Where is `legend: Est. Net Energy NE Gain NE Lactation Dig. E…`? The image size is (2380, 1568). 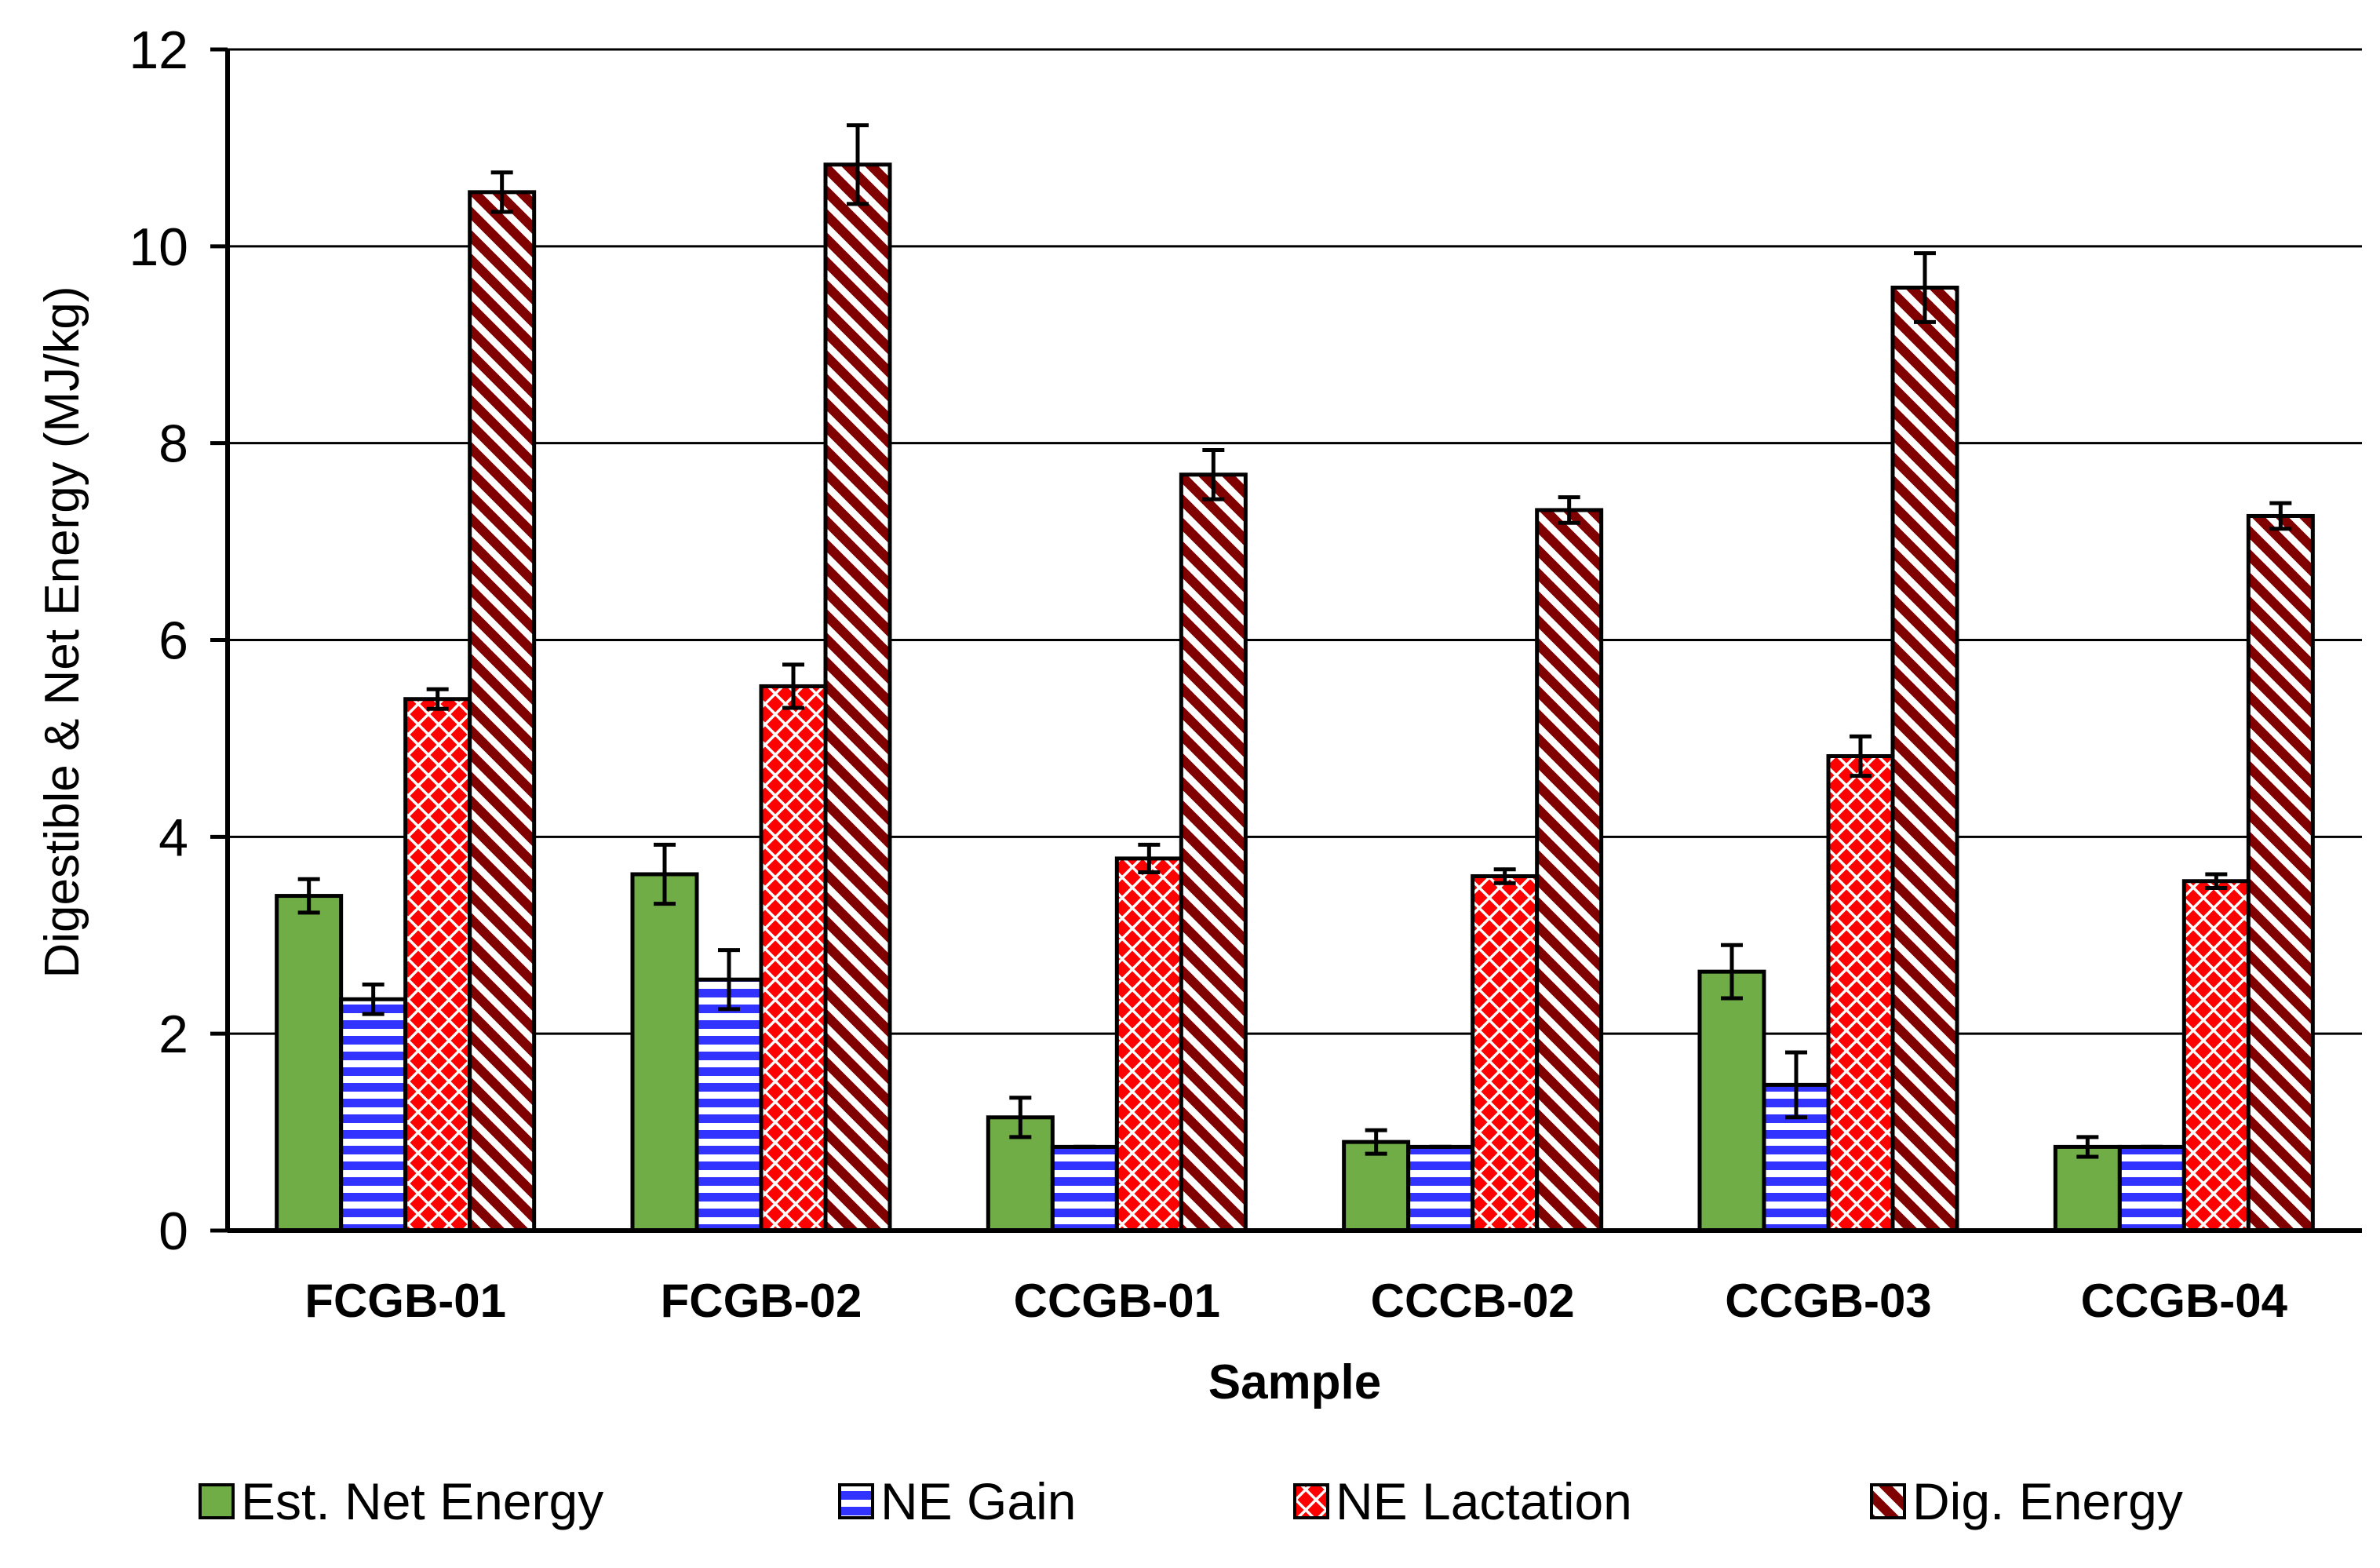
legend: Est. Net Energy NE Gain NE Lactation Dig. E… is located at coordinates (1191, 1501).